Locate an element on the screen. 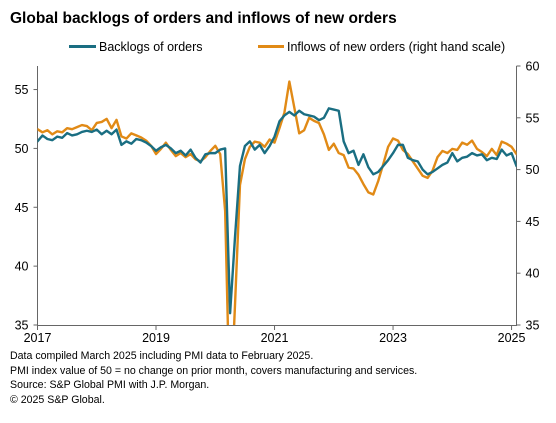 This screenshot has height=423, width=556. right-tick-label: 40 is located at coordinates (533, 274).